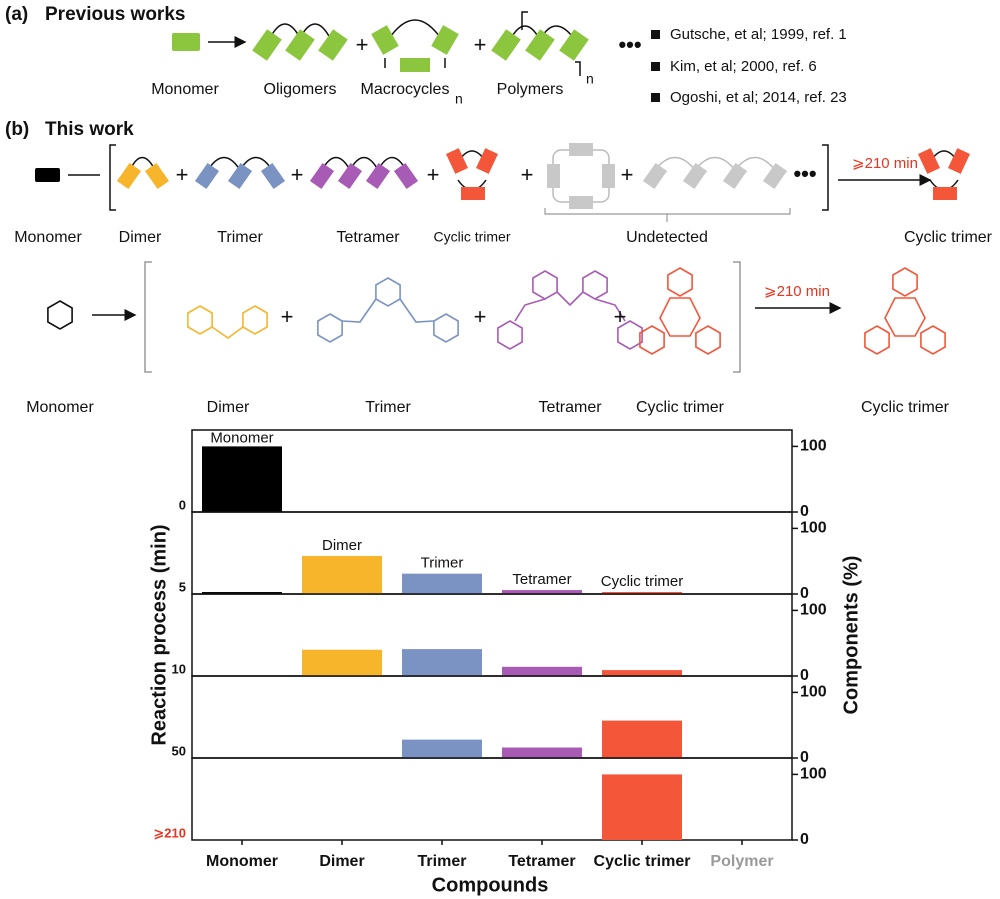 The image size is (1000, 899). What do you see at coordinates (17, 129) in the screenshot?
I see `panel-label: (b)` at bounding box center [17, 129].